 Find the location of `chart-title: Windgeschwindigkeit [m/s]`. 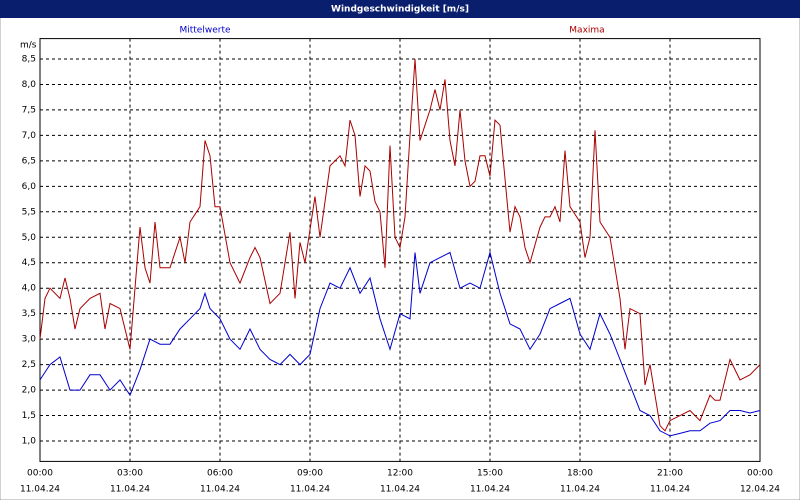

chart-title: Windgeschwindigkeit [m/s] is located at coordinates (400, 10).